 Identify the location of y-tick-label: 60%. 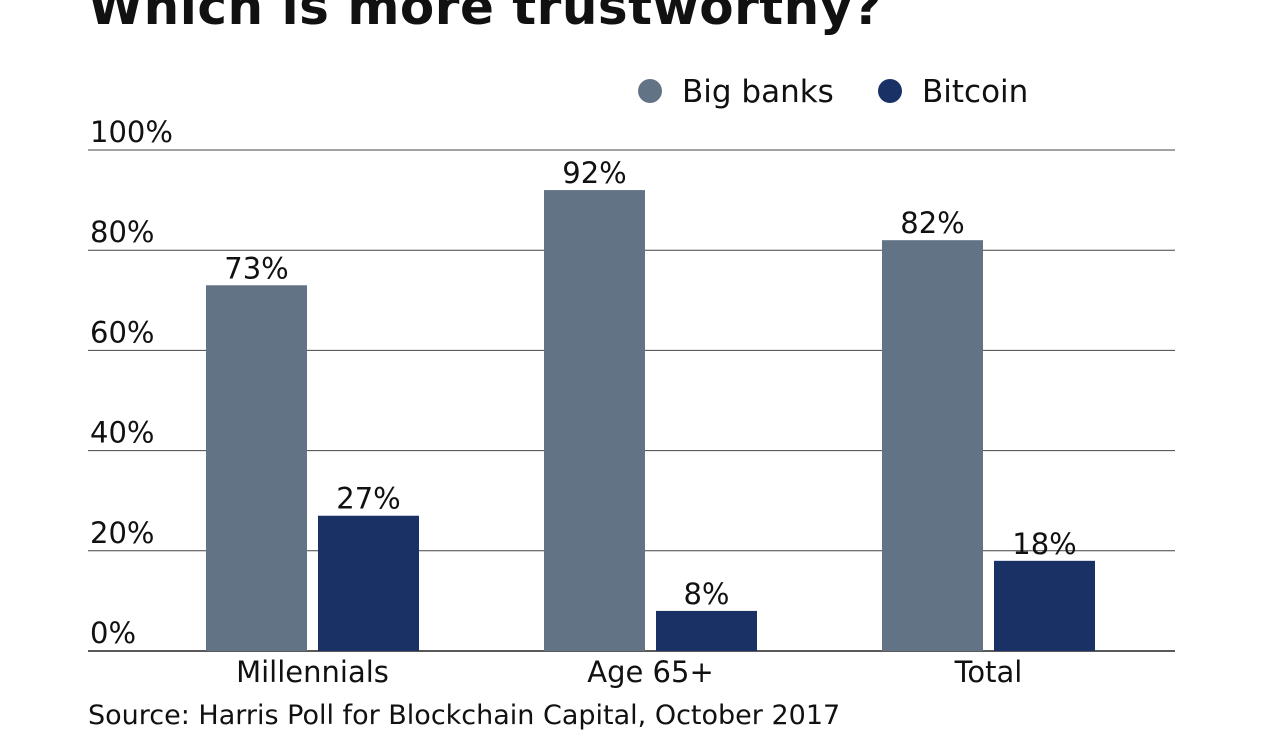
(122, 332).